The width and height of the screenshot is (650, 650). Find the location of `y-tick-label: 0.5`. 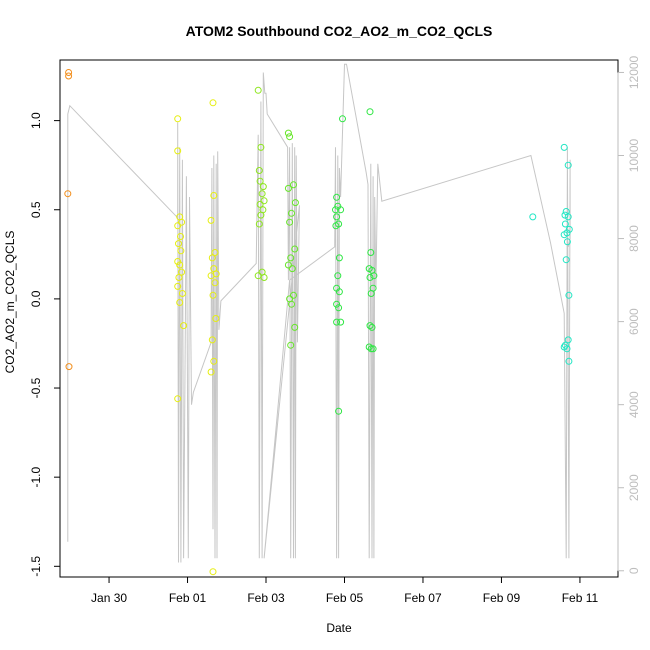

y-tick-label: 0.5 is located at coordinates (36, 209).